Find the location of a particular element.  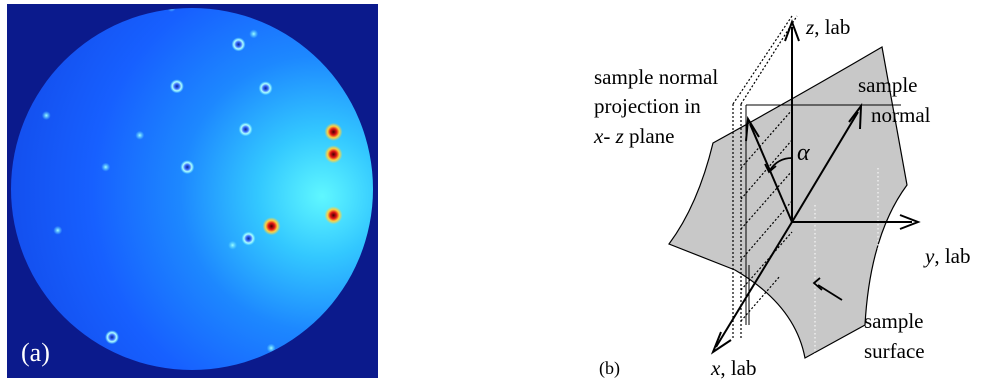

panel-b-label: (b) is located at coordinates (609, 368).